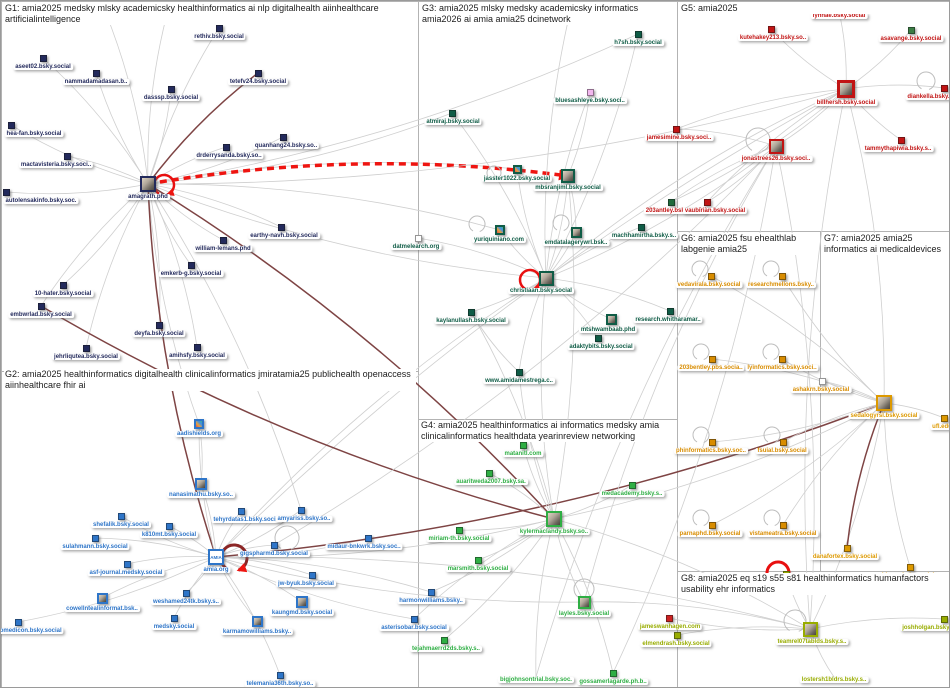 The image size is (950, 688). What do you see at coordinates (568, 188) in the screenshot?
I see `node-label: mbsranjiml.bsky.social` at bounding box center [568, 188].